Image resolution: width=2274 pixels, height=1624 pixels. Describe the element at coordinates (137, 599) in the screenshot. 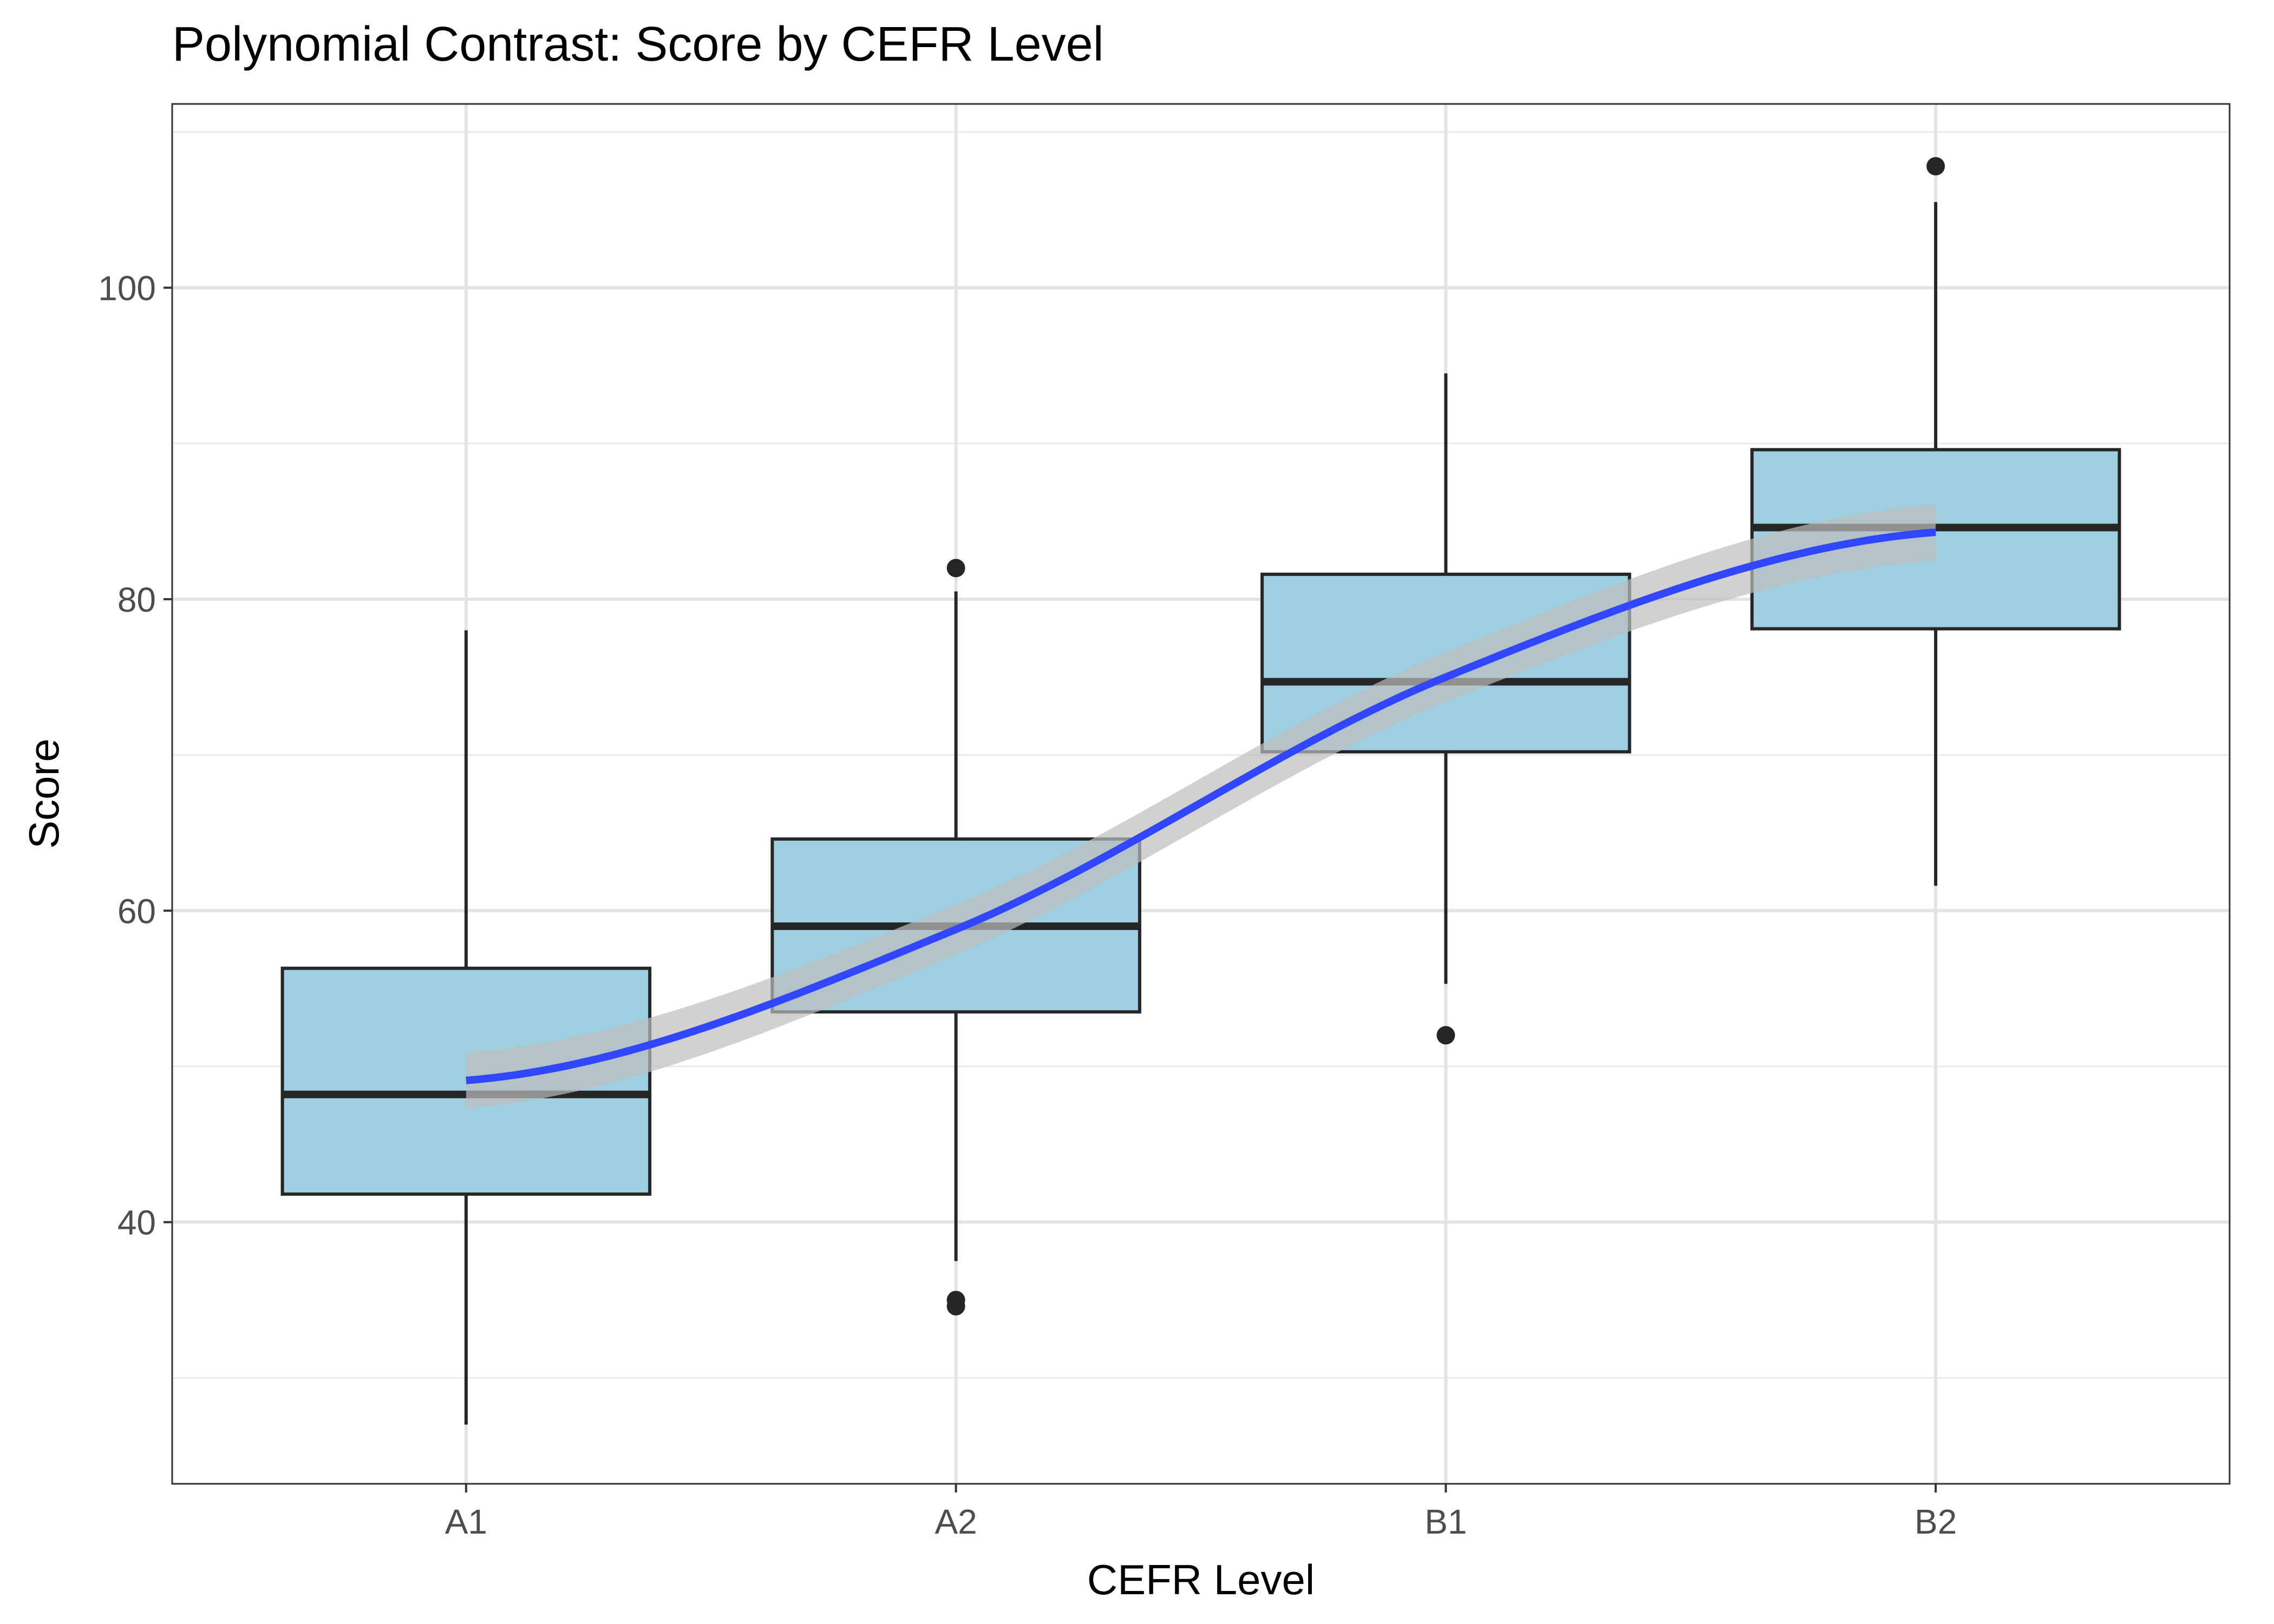

I see `y-tick-label: 80` at that location.